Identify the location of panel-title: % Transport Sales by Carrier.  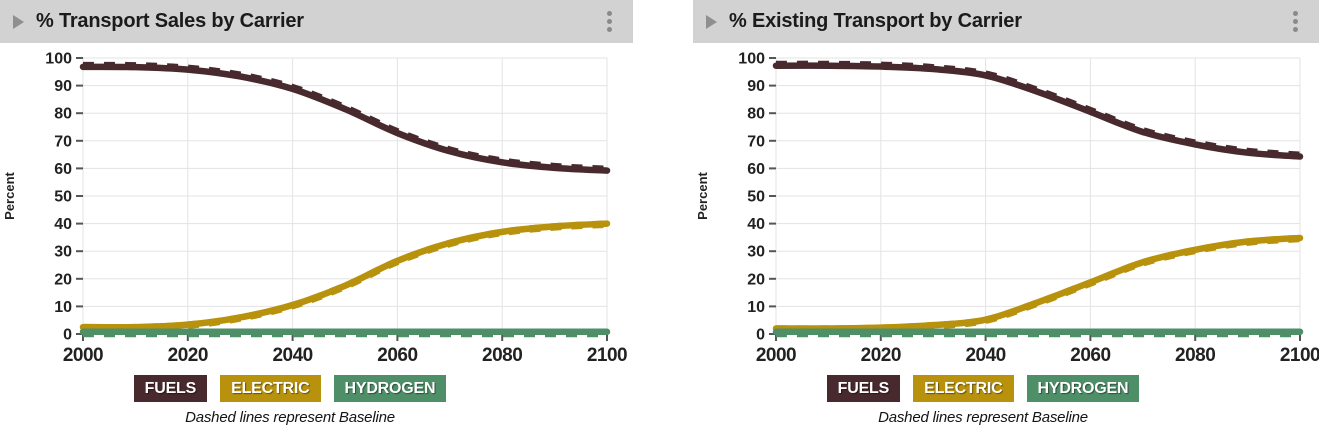
(170, 21).